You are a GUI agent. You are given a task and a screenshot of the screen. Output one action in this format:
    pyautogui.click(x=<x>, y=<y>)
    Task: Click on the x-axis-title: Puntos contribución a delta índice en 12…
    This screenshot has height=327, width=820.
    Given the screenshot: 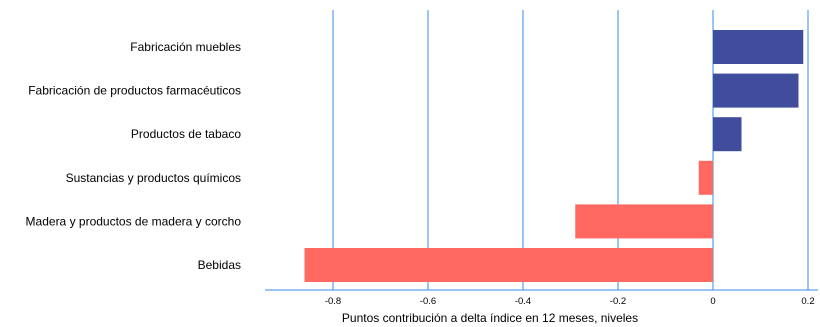 What is the action you would take?
    pyautogui.click(x=490, y=318)
    